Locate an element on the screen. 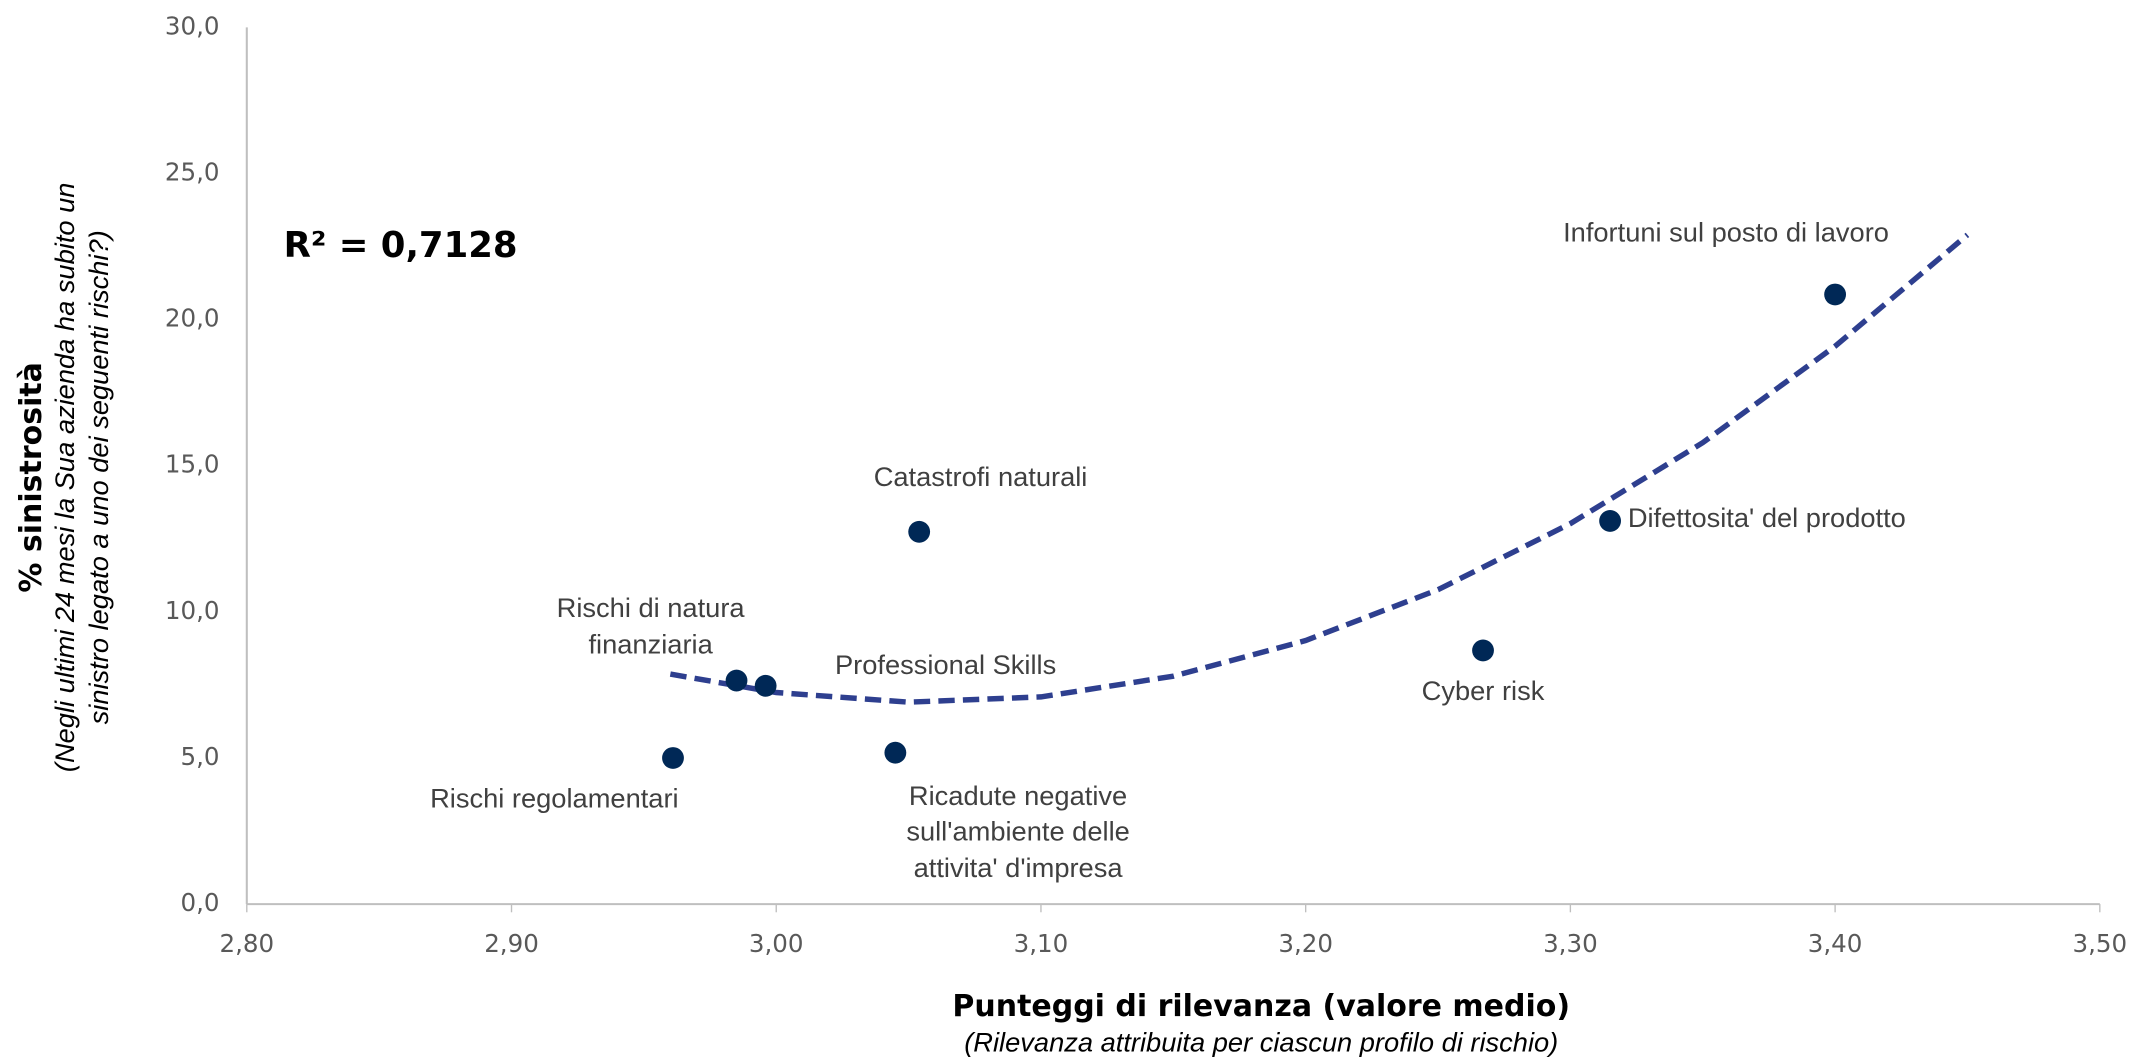 Image resolution: width=2138 pixels, height=1061 pixels. x-tick-label: 3,00 is located at coordinates (776, 943).